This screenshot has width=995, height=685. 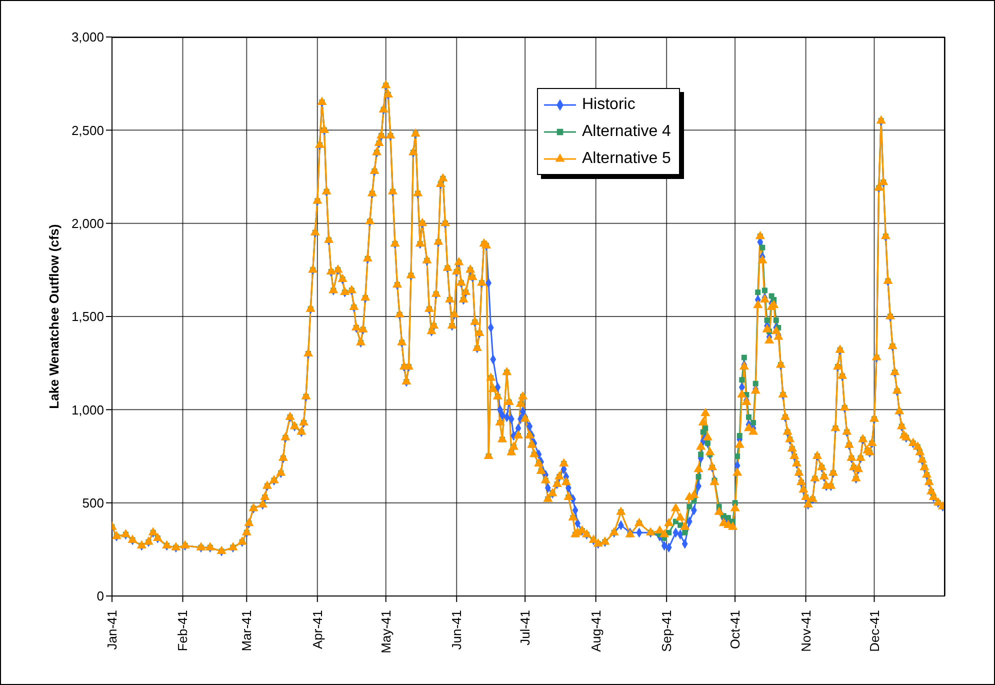 What do you see at coordinates (87, 316) in the screenshot?
I see `y-tick-label: 1,500` at bounding box center [87, 316].